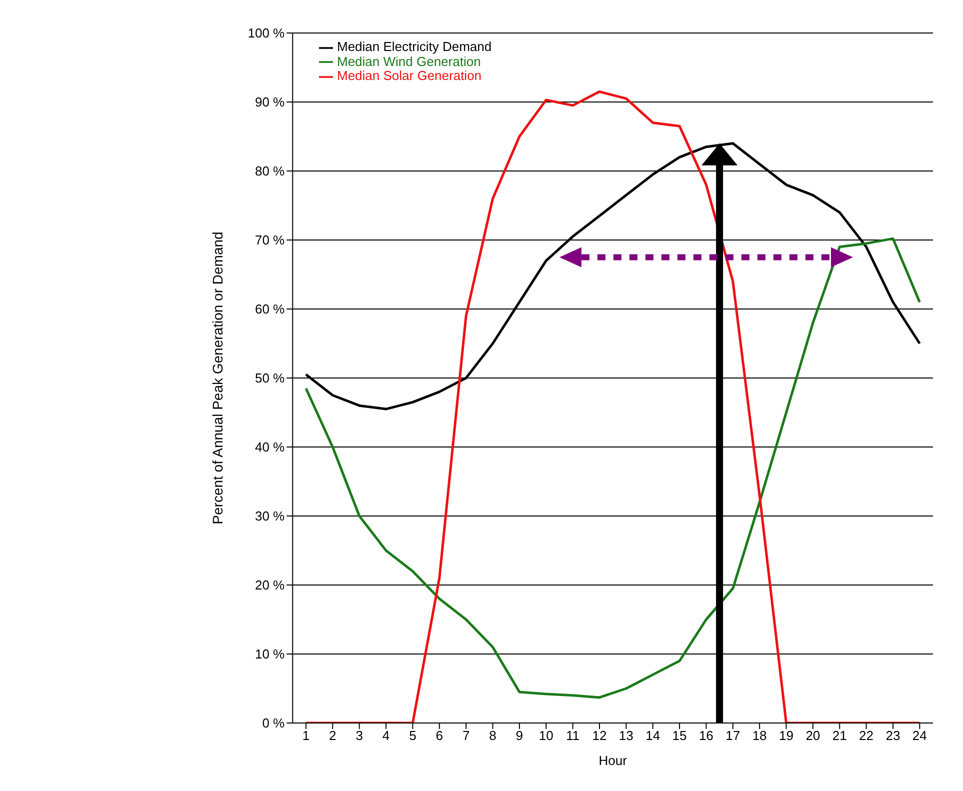  What do you see at coordinates (218, 378) in the screenshot?
I see `y-axis-title: Percent of Annual Peak Generation or Demand` at bounding box center [218, 378].